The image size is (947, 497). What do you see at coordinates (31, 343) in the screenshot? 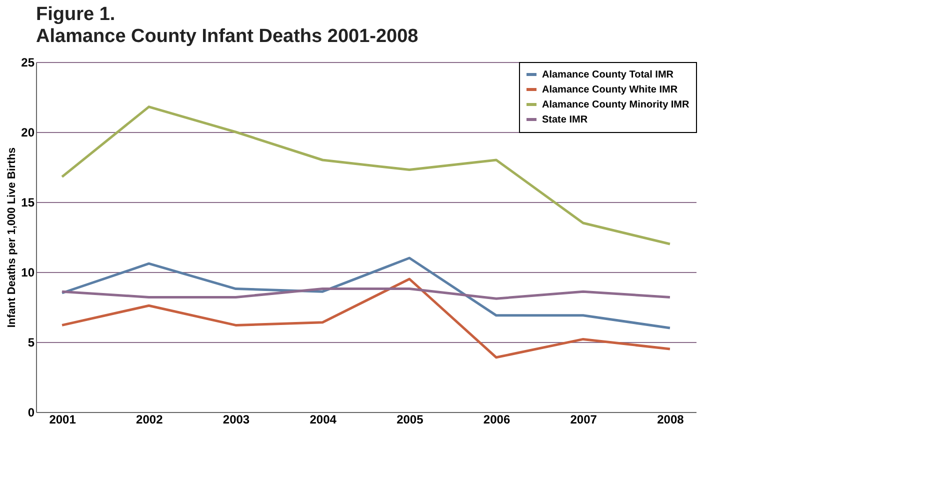
I see `y-tick-label: 5` at bounding box center [31, 343].